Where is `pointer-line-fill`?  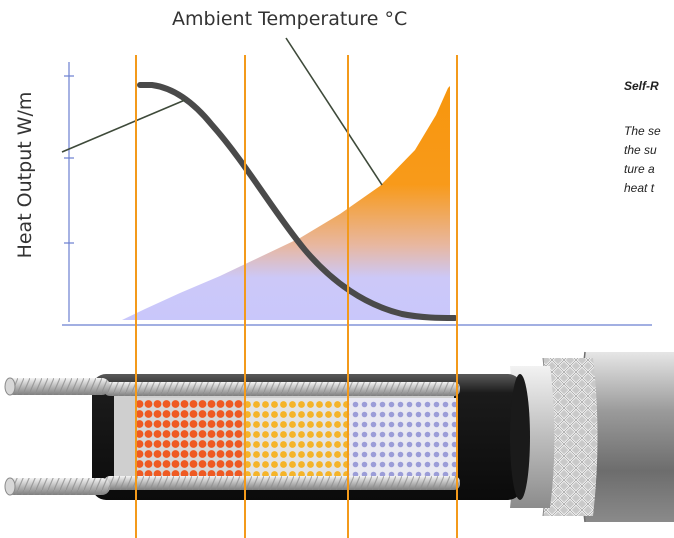
pointer-line-fill is located at coordinates (334, 111).